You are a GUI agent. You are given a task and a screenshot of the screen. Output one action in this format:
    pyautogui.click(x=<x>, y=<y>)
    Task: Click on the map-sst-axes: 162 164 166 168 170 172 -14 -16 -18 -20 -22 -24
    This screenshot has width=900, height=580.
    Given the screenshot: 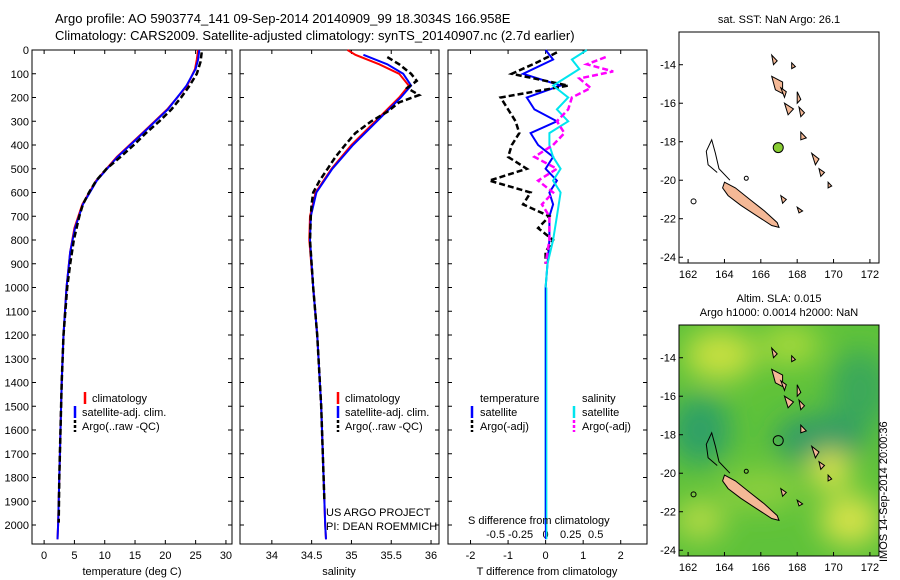 What is the action you would take?
    pyautogui.click(x=769, y=170)
    